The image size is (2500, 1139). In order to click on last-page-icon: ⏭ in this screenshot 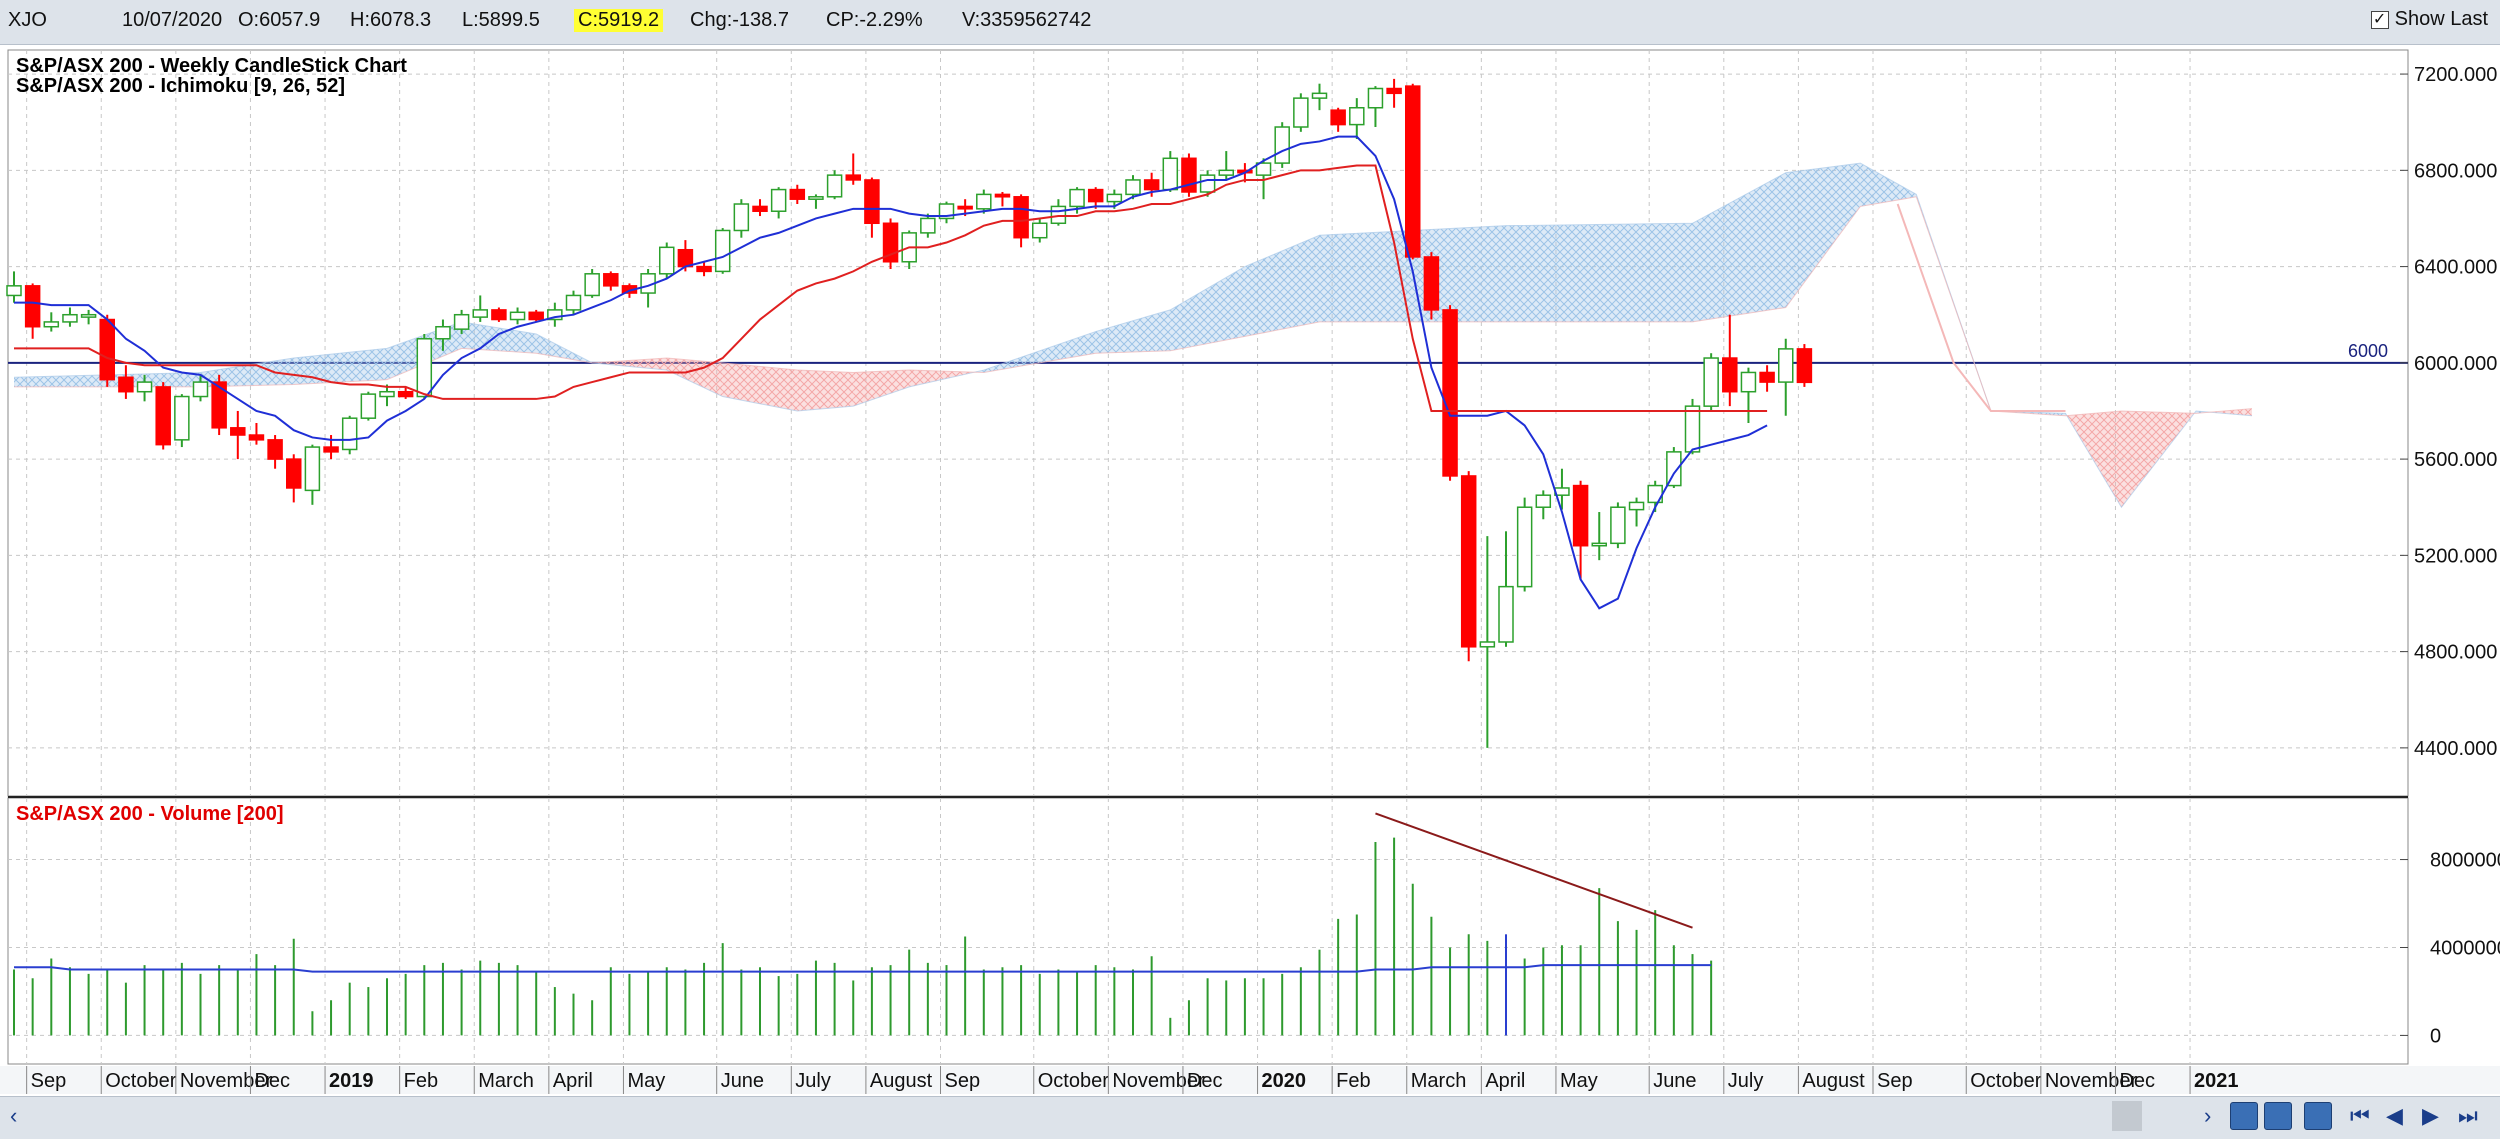, I will do `click(2468, 1115)`.